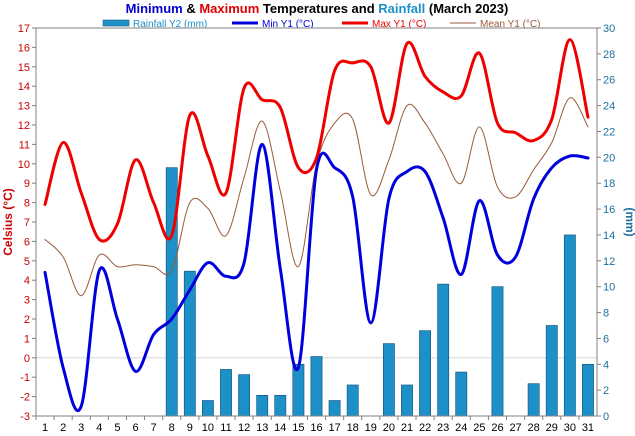 The height and width of the screenshot is (436, 635). I want to click on y-right-tick-label: 18, so click(609, 184).